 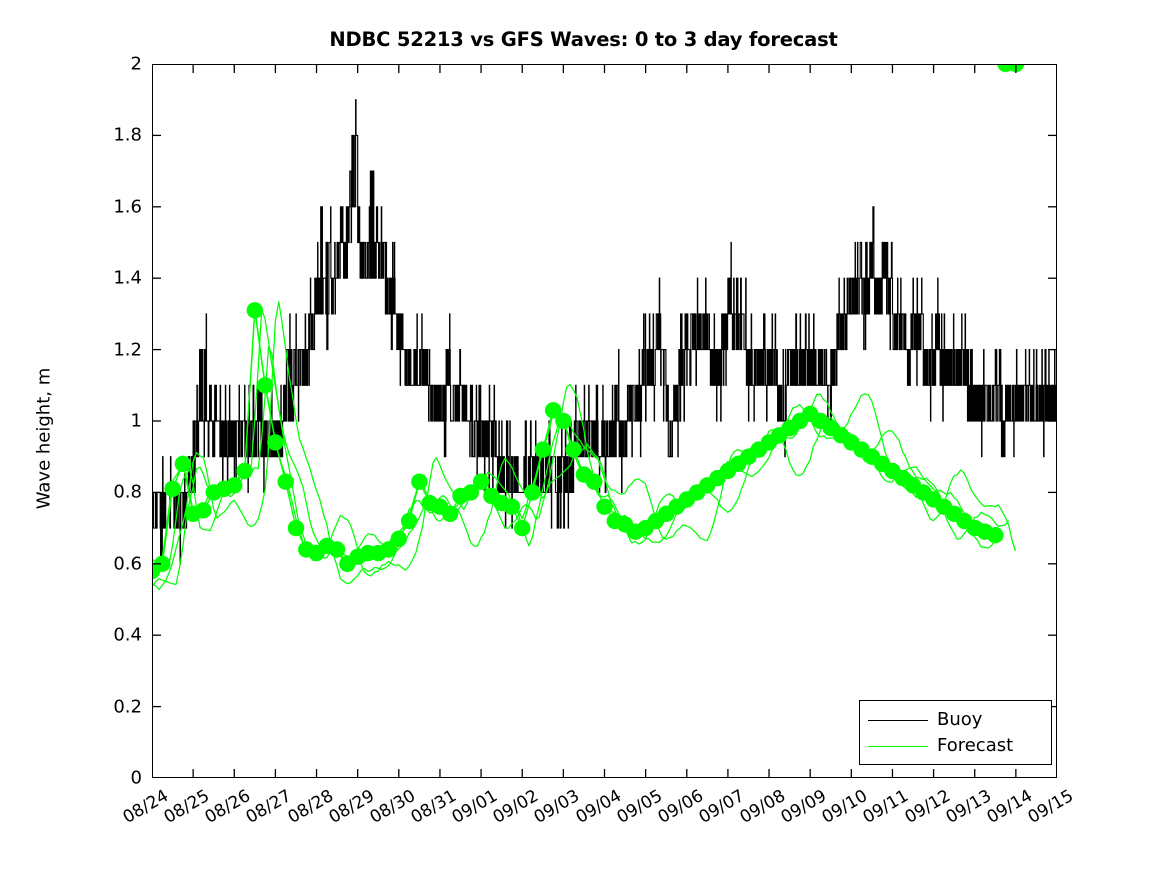 What do you see at coordinates (136, 421) in the screenshot?
I see `y-tick-label: 1` at bounding box center [136, 421].